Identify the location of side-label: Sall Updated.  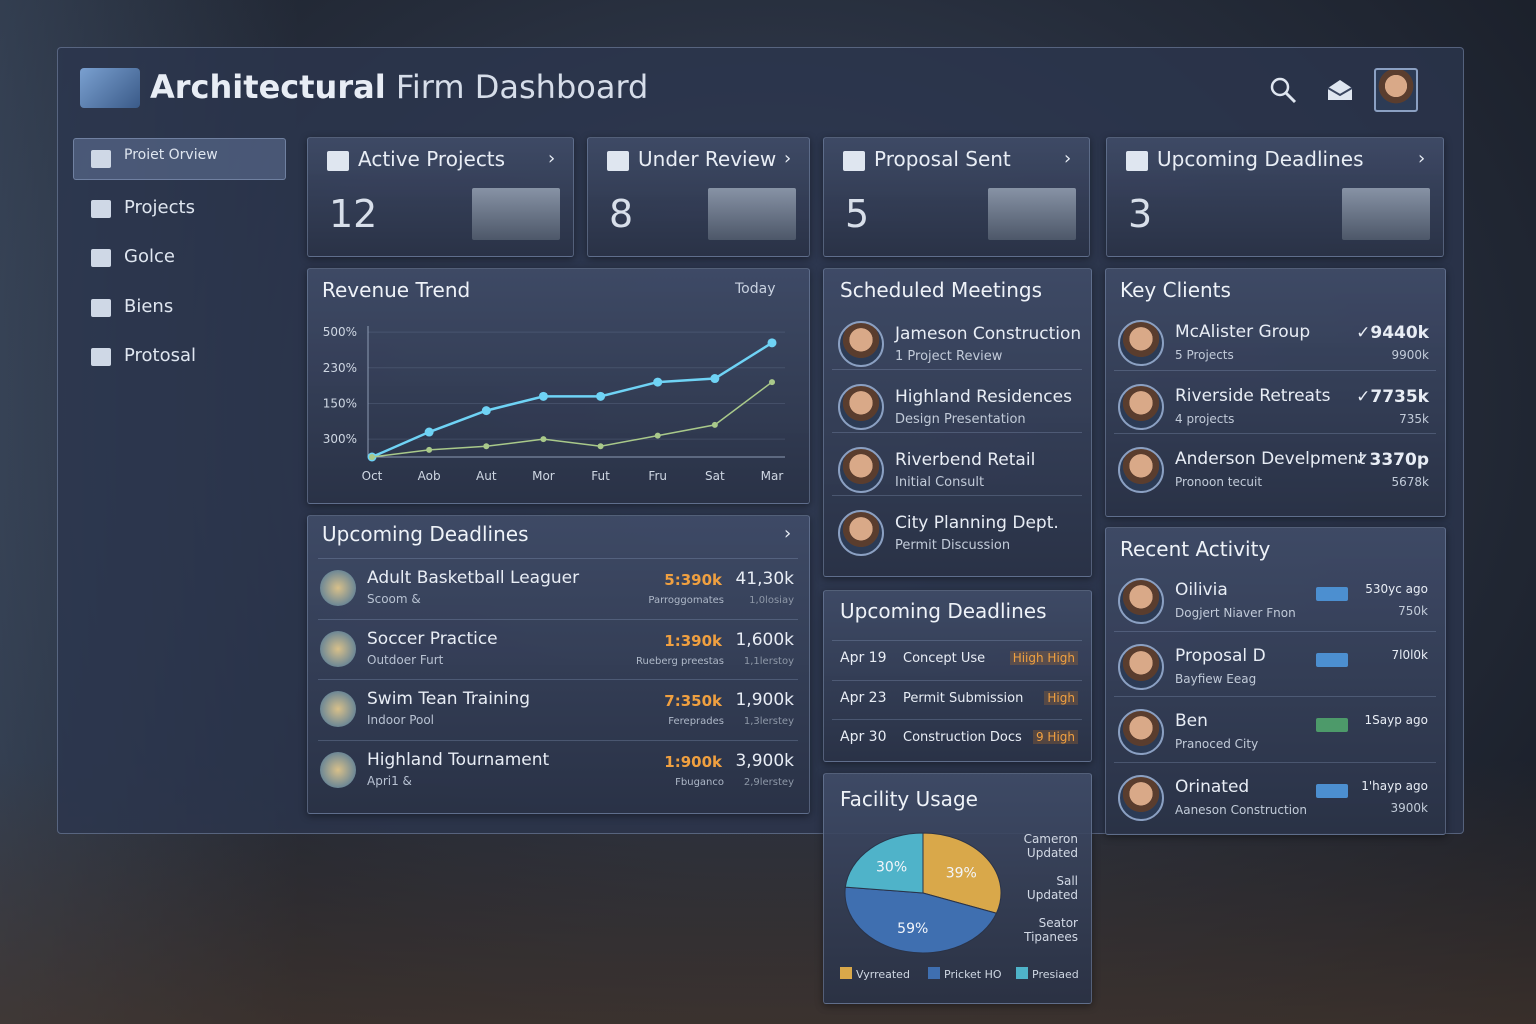
(1052, 888).